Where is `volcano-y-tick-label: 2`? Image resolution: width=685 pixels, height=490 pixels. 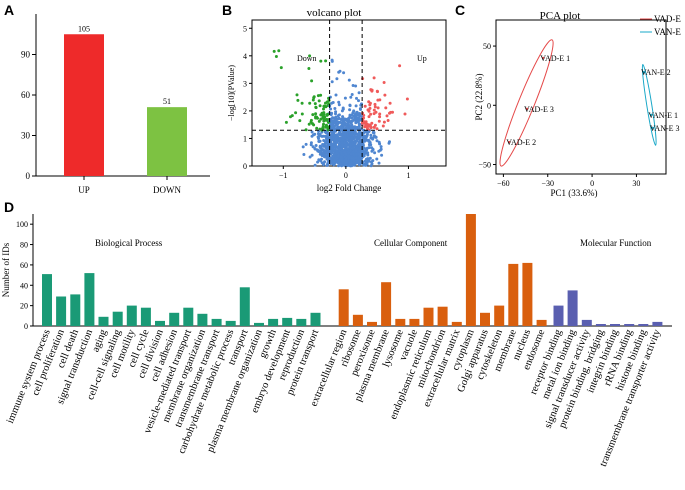 volcano-y-tick-label: 2 is located at coordinates (245, 111).